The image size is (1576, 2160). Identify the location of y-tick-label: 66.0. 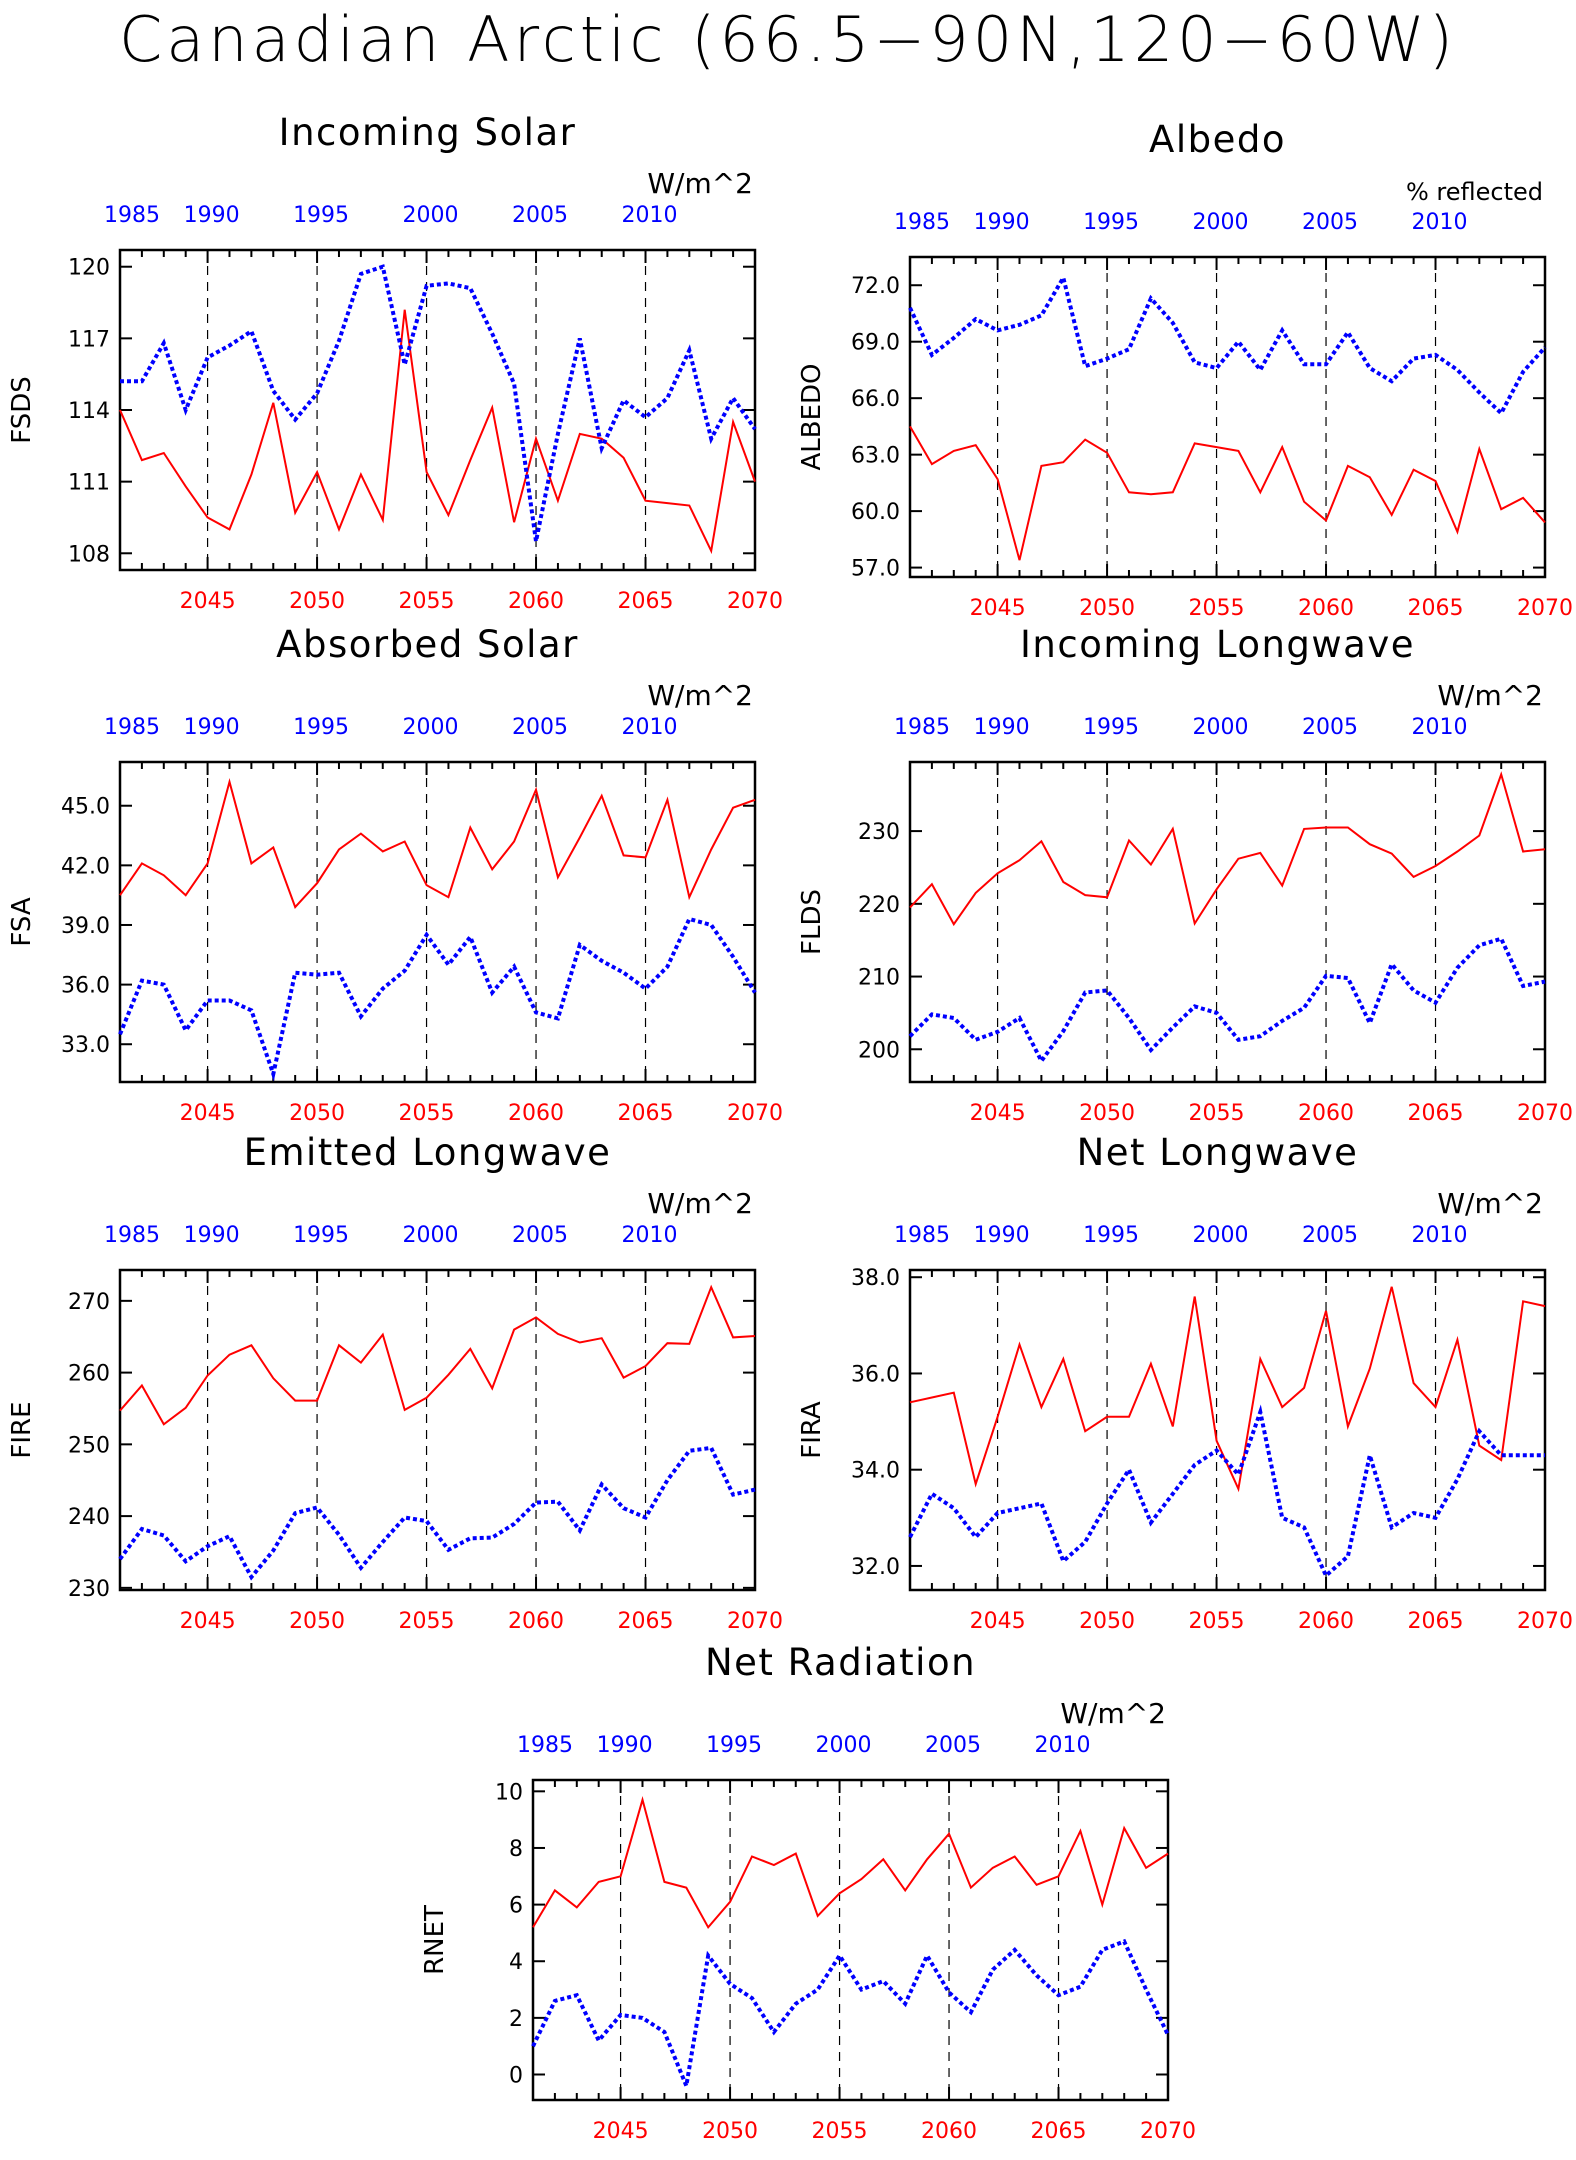
(875, 399).